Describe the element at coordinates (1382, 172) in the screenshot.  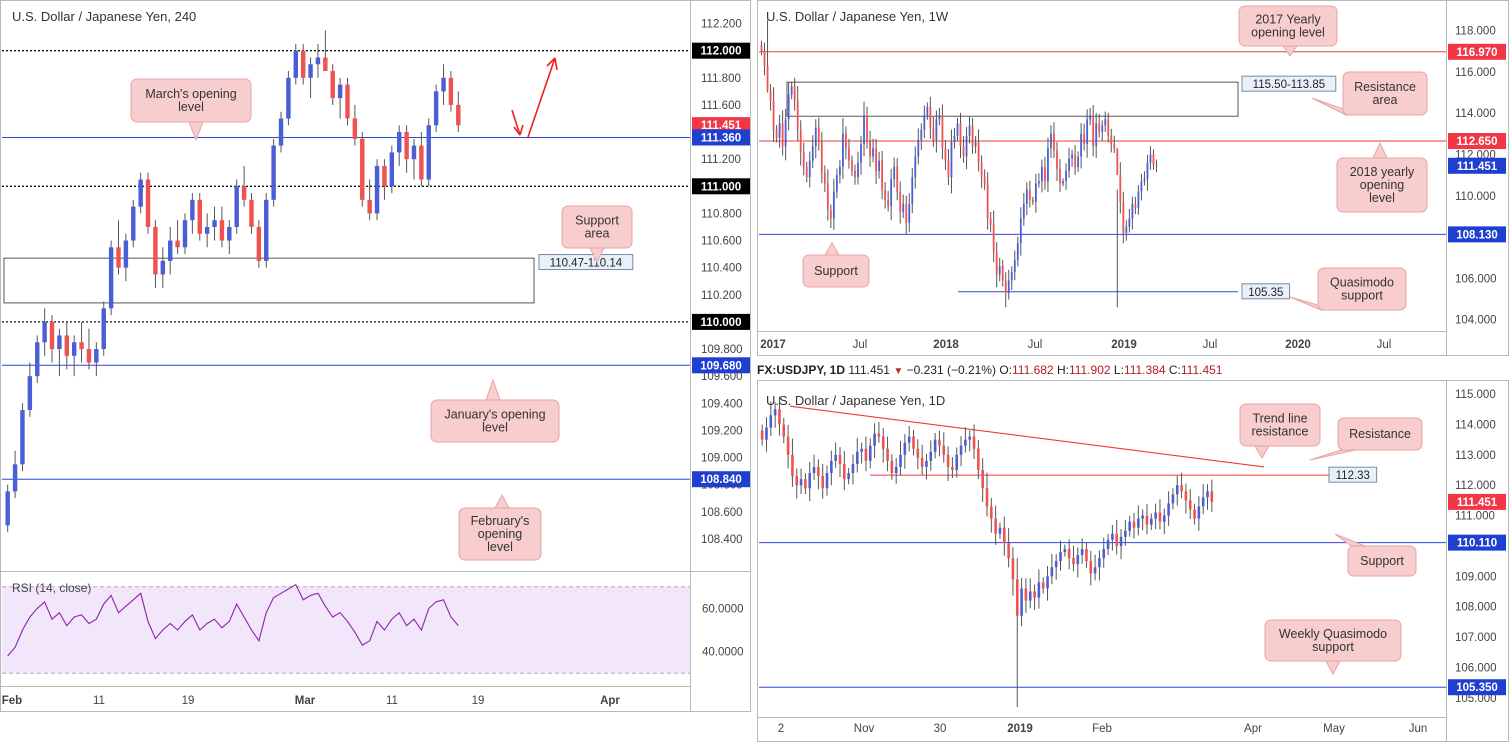
I see `w1-callout-2018-text: 2018 yearly` at that location.